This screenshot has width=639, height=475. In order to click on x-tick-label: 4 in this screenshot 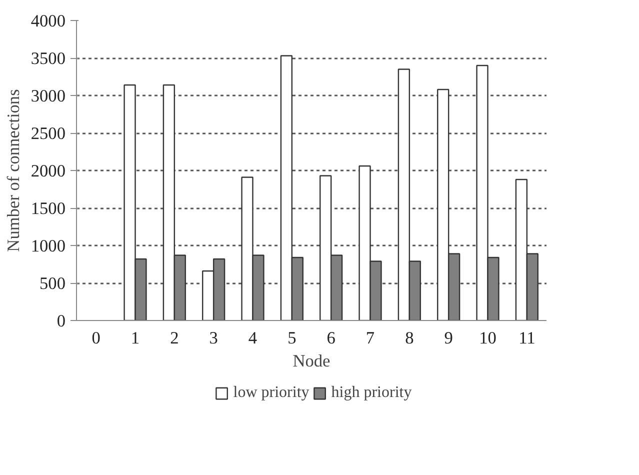, I will do `click(253, 338)`.